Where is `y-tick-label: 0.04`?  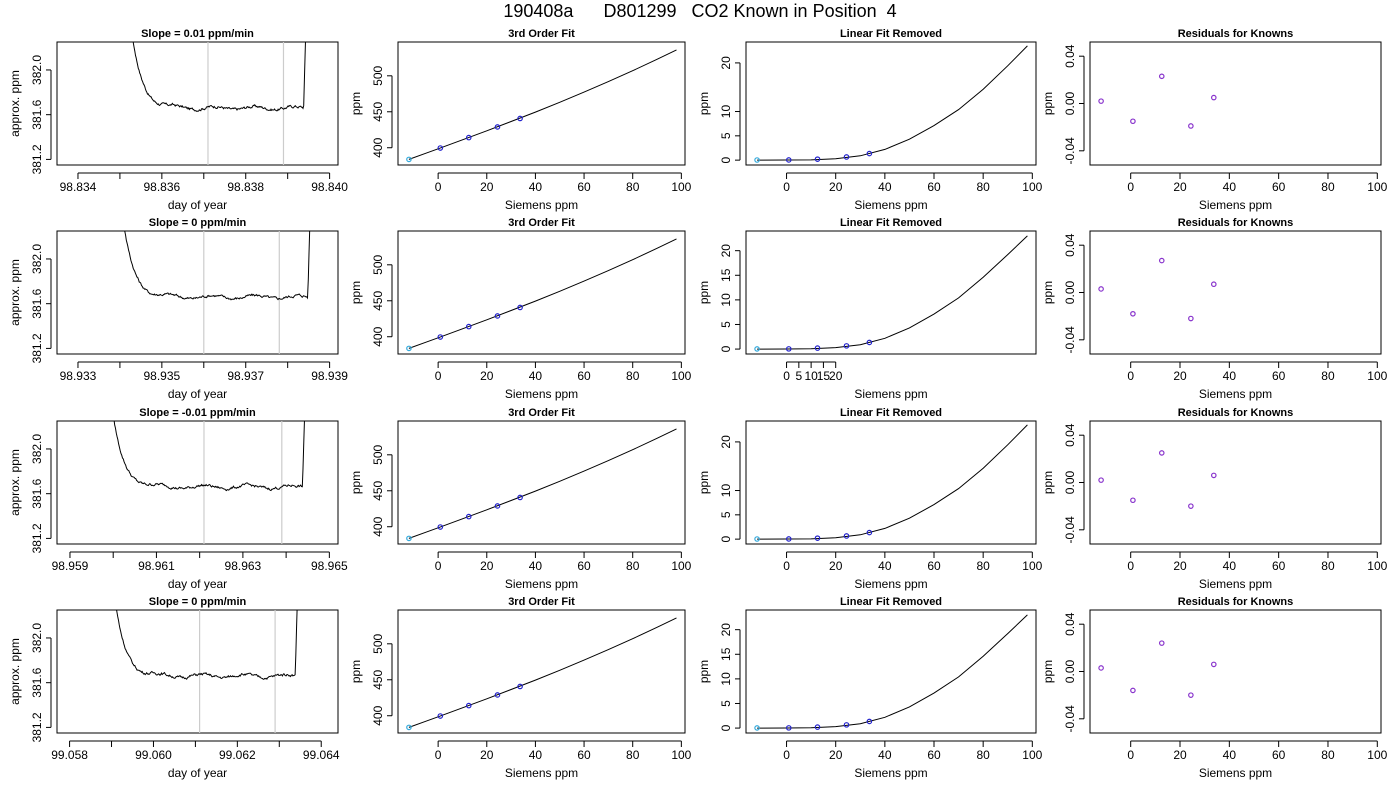 y-tick-label: 0.04 is located at coordinates (1070, 245).